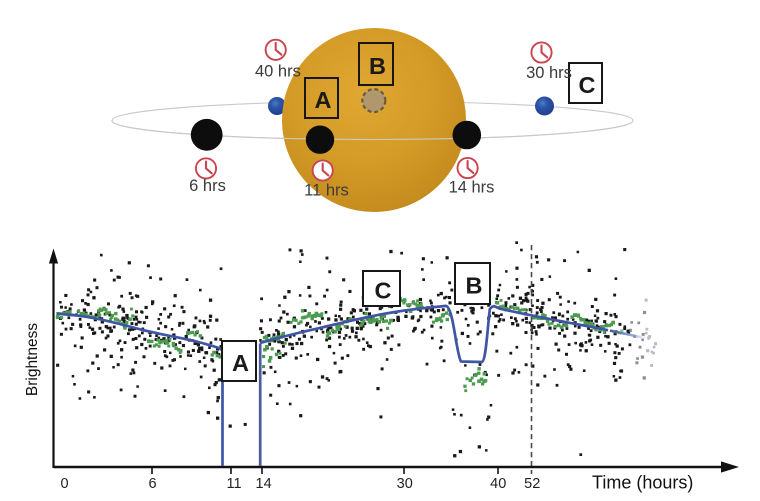 This screenshot has height=501, width=760. Describe the element at coordinates (278, 71) in the screenshot. I see `svg-text: 40 hrs` at that location.